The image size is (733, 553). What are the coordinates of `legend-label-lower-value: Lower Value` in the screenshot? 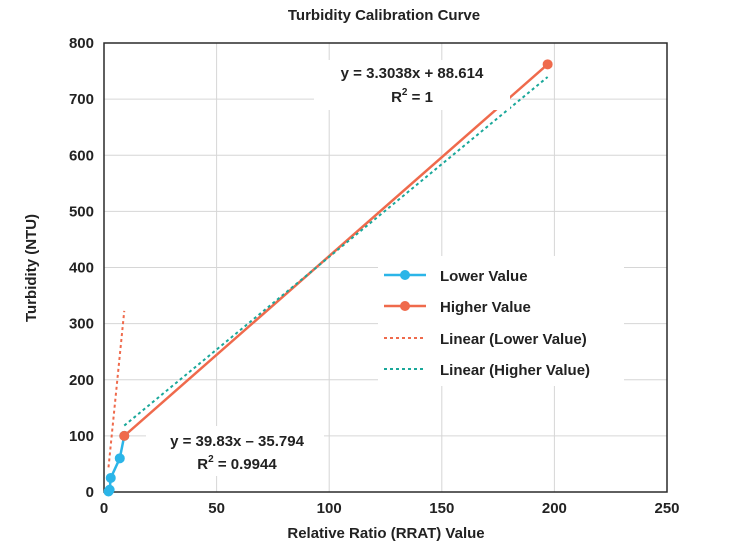 It's located at (484, 276).